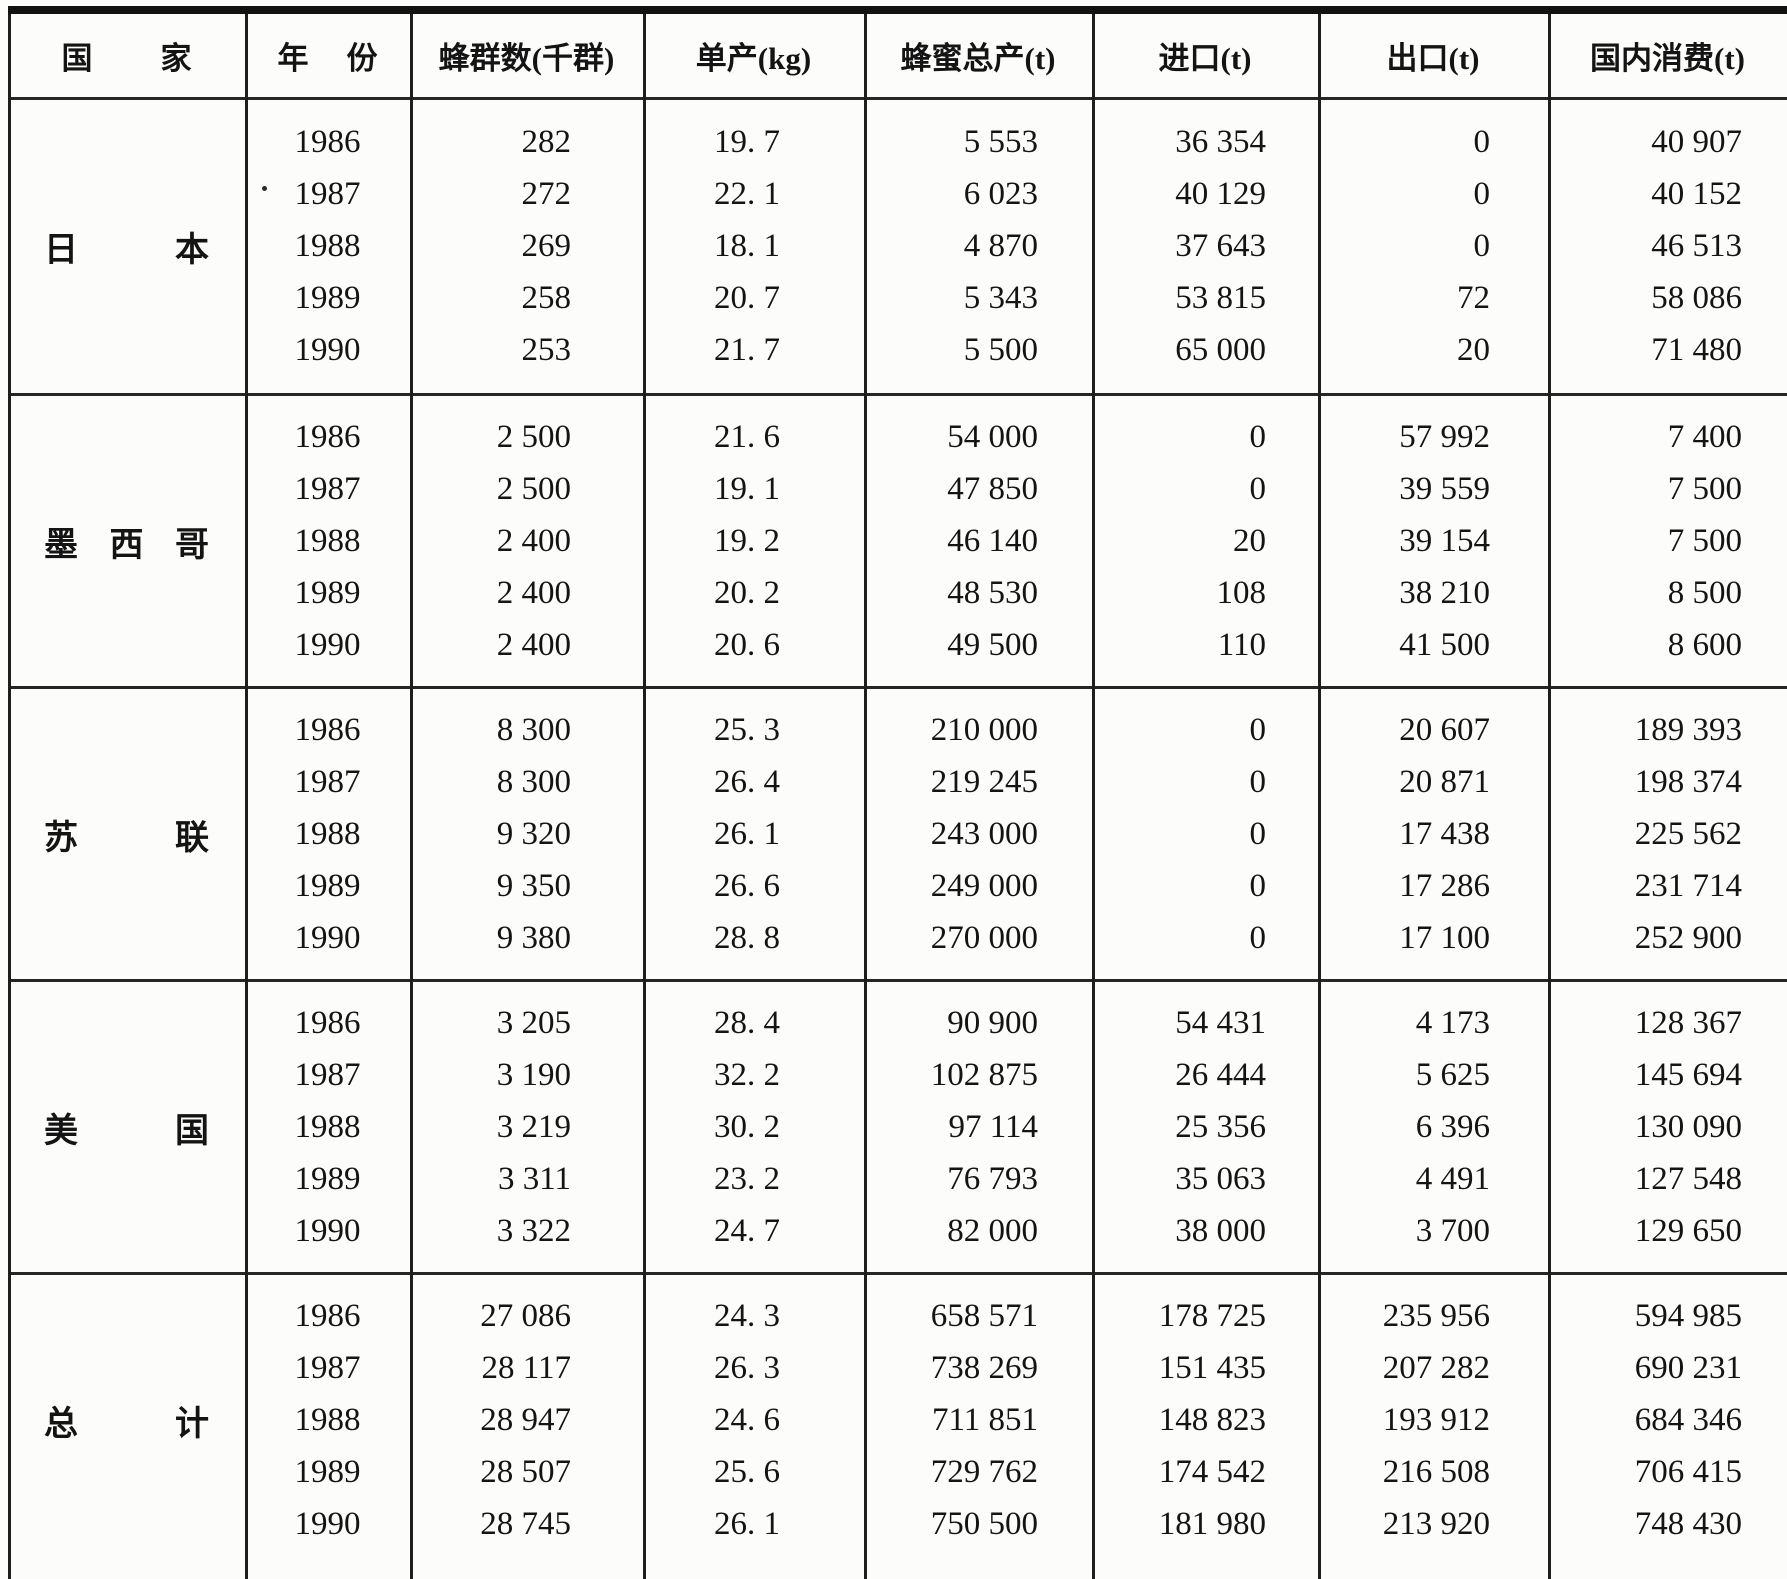 The width and height of the screenshot is (1787, 1579). I want to click on cell-total-production: 249 000, so click(984, 885).